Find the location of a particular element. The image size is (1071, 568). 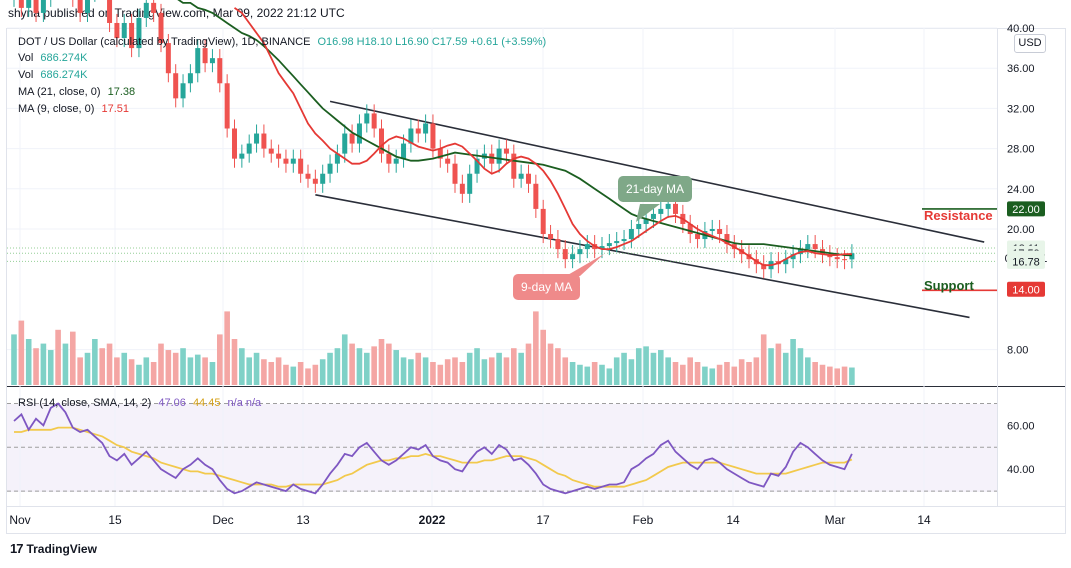

footer-brand: 17 TradingView is located at coordinates (53, 548).